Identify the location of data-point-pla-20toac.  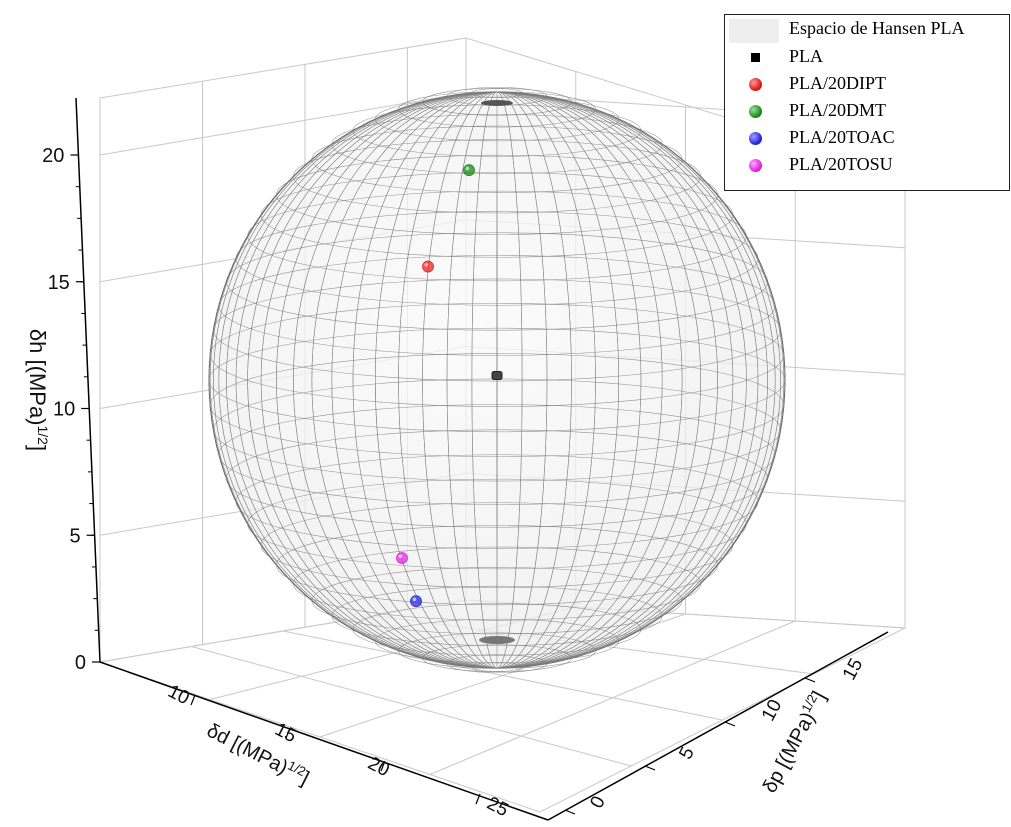
(416, 601).